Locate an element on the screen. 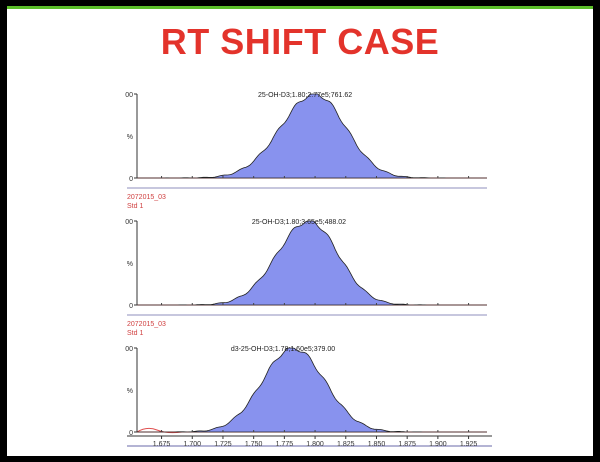 Image resolution: width=600 pixels, height=462 pixels. x-tick-label: 1.725 is located at coordinates (223, 444).